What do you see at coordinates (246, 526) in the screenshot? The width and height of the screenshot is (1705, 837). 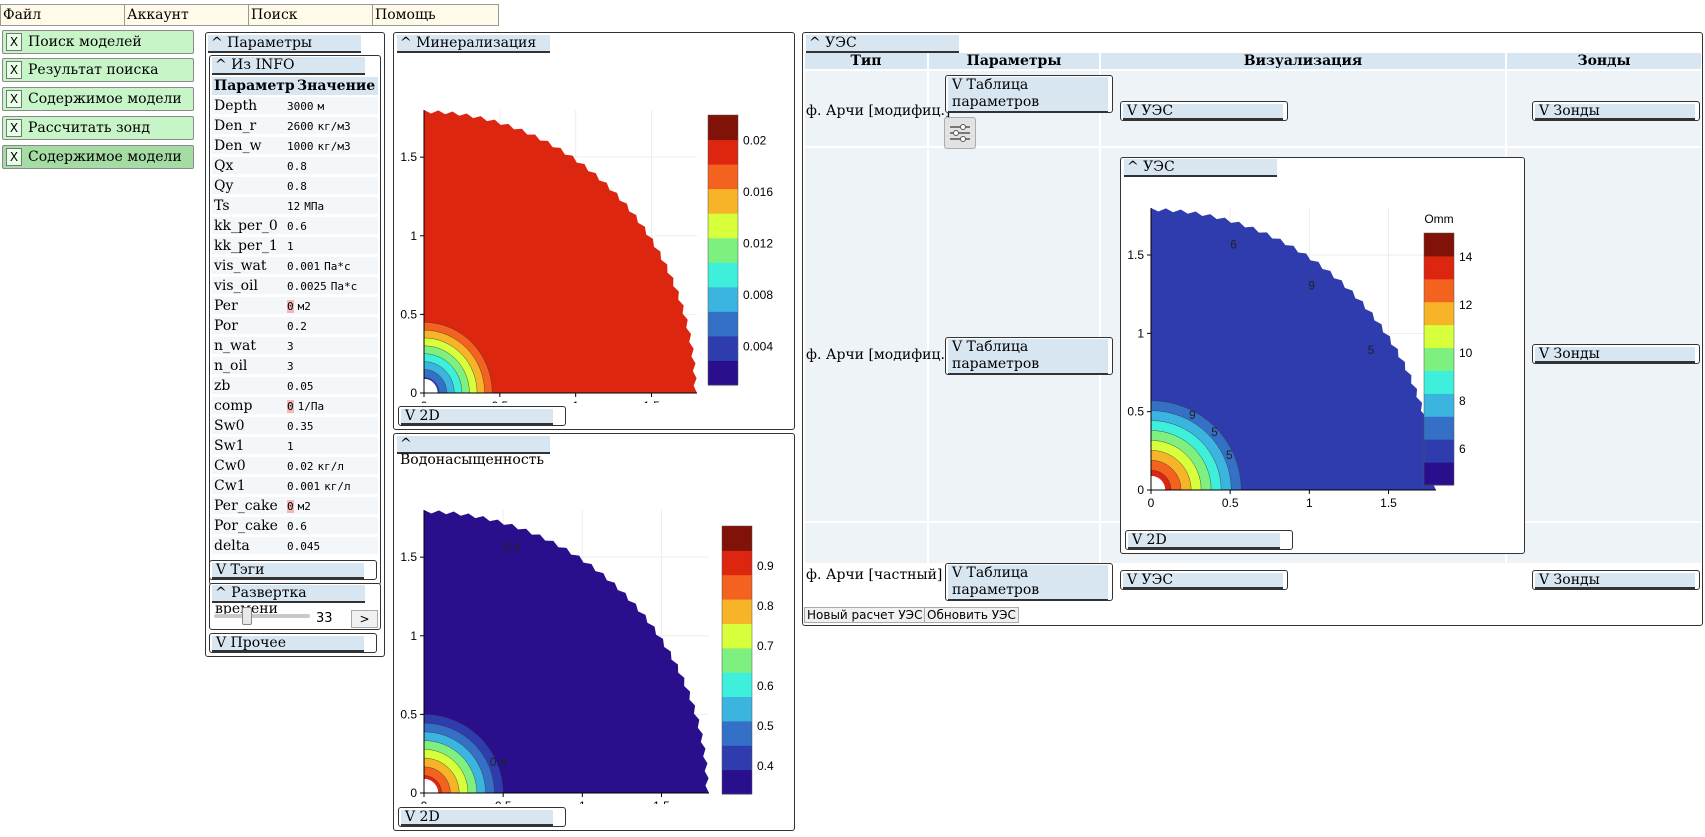 I see `param-name: Por_cake` at bounding box center [246, 526].